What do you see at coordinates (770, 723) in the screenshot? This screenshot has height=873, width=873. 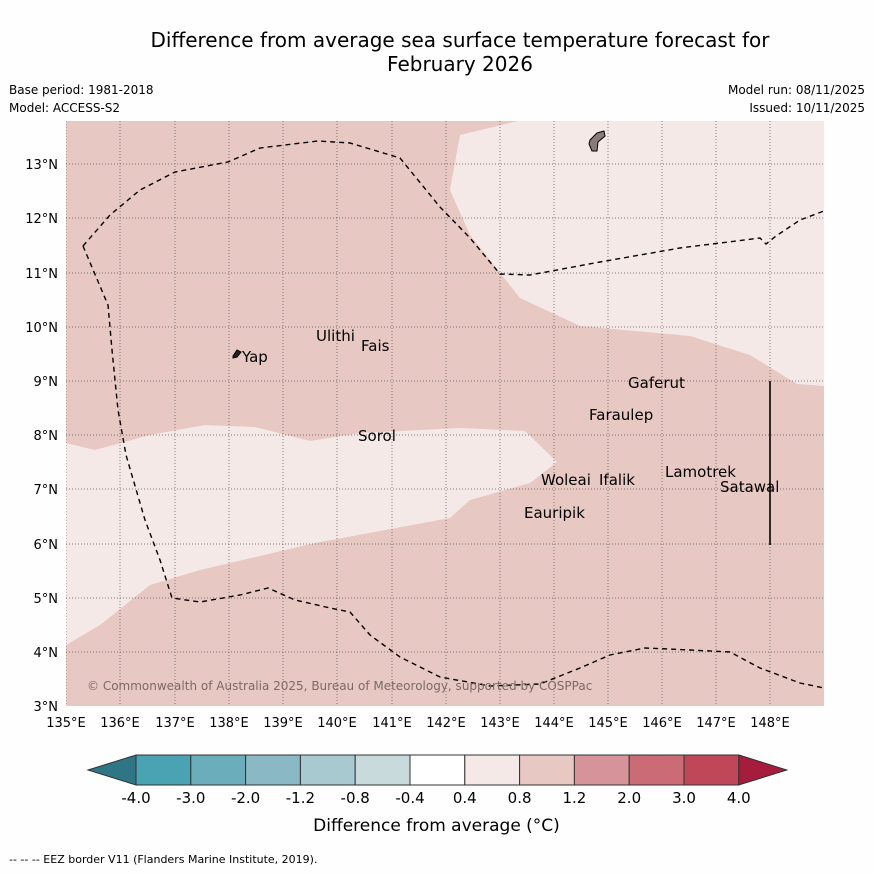 I see `lon-label-148: 148°E` at bounding box center [770, 723].